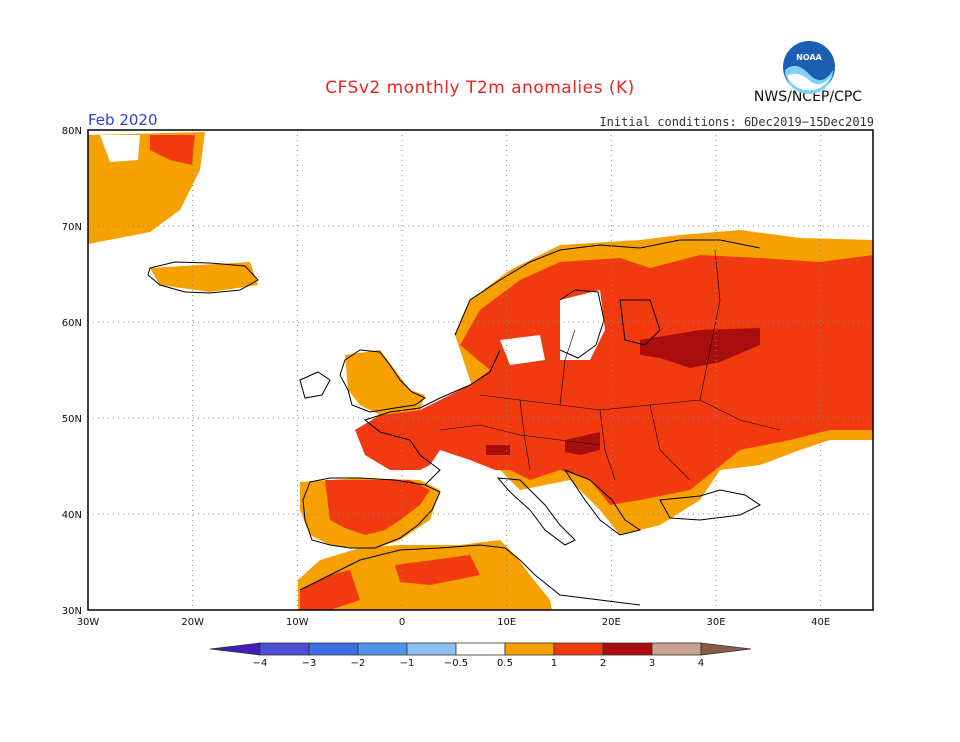 The width and height of the screenshot is (960, 742). What do you see at coordinates (72, 419) in the screenshot?
I see `lat-label: 50N` at bounding box center [72, 419].